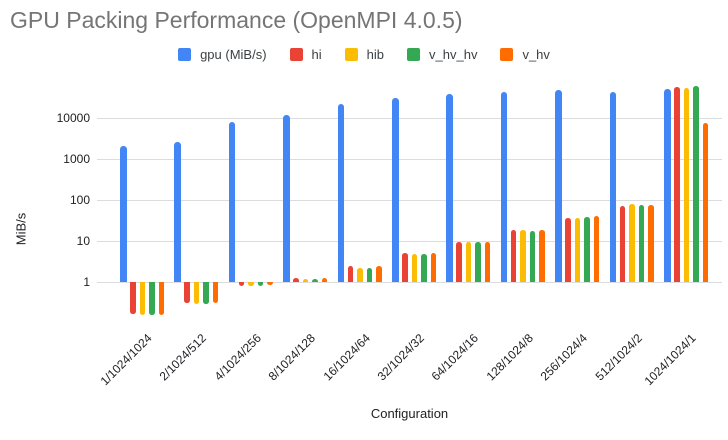 The width and height of the screenshot is (728, 440). What do you see at coordinates (183, 357) in the screenshot?
I see `x-tick-label-text: 2/1024/512` at bounding box center [183, 357].